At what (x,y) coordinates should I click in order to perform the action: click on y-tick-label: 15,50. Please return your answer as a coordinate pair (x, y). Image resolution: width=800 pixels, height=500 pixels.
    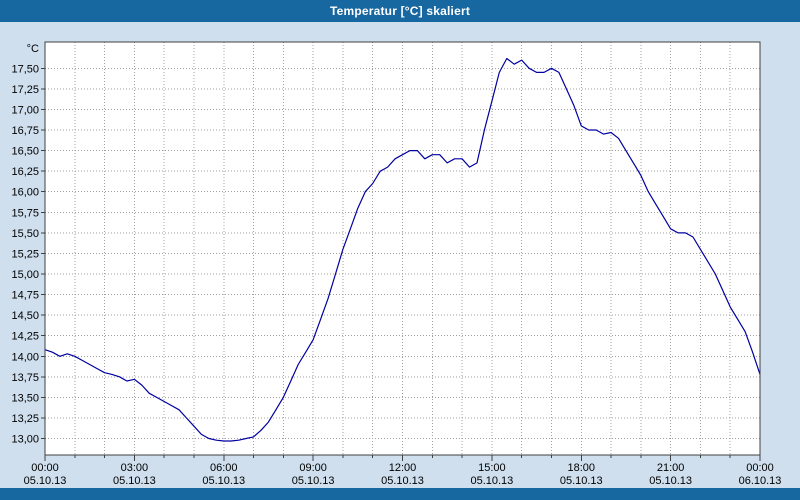
    Looking at the image, I should click on (25, 234).